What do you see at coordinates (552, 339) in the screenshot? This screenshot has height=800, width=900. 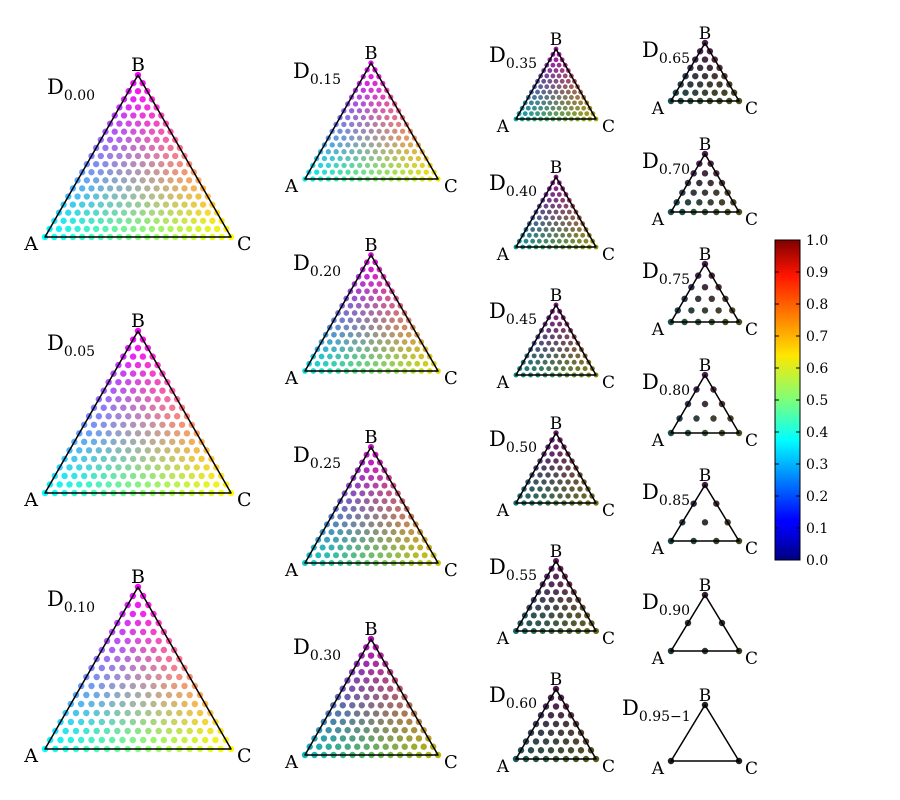 I see `ternary-panel-9: A B C D0.45` at bounding box center [552, 339].